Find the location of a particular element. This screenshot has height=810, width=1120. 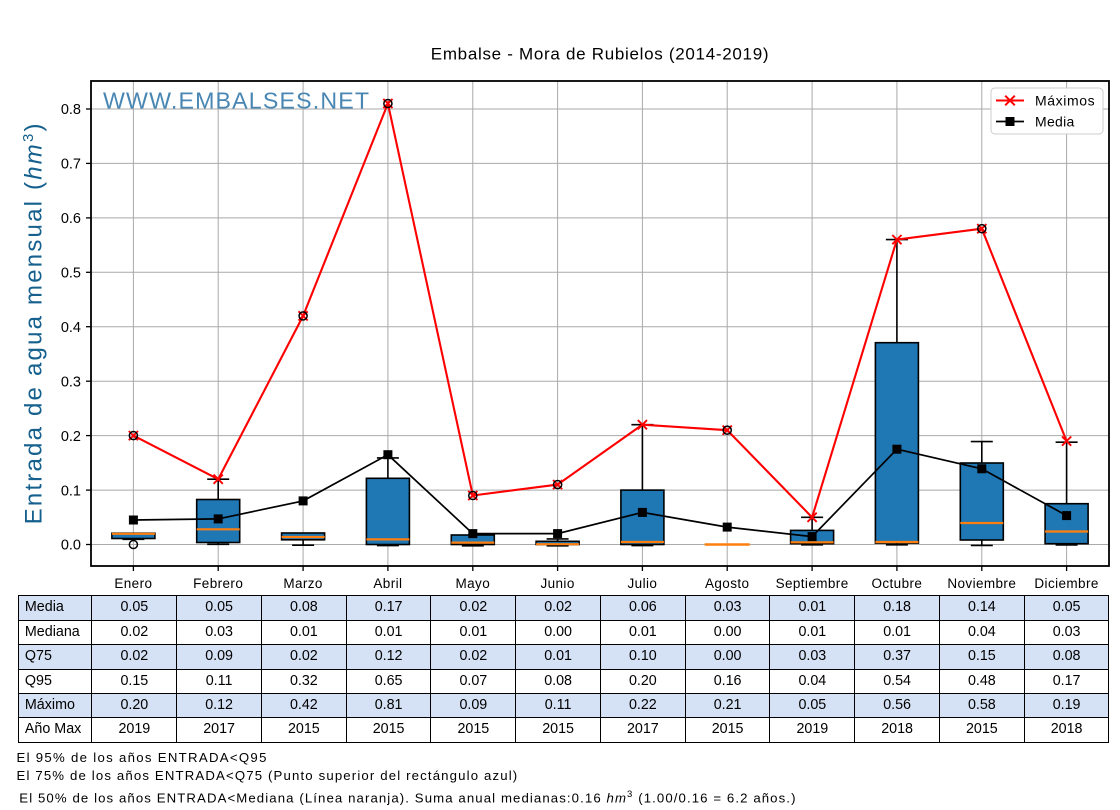

svg-text: Julio is located at coordinates (643, 583).